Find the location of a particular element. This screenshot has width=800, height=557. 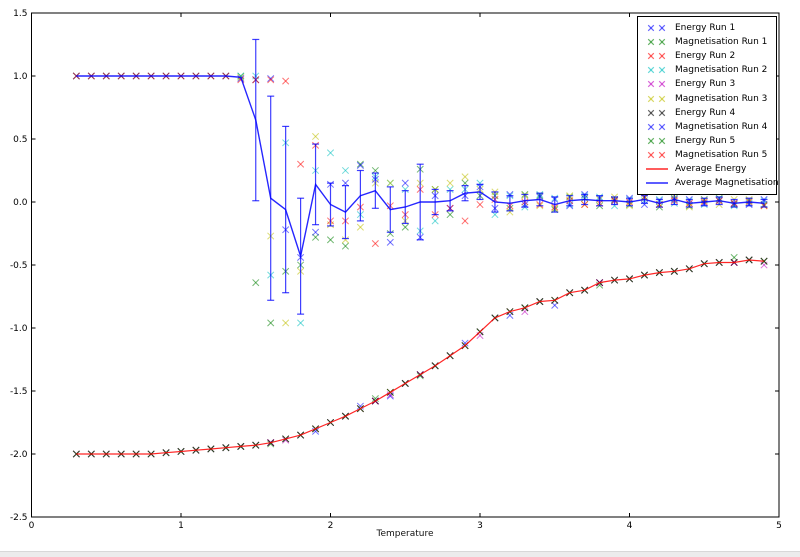

legend-item-energy-run-5: Energy Run 5 is located at coordinates (707, 141).